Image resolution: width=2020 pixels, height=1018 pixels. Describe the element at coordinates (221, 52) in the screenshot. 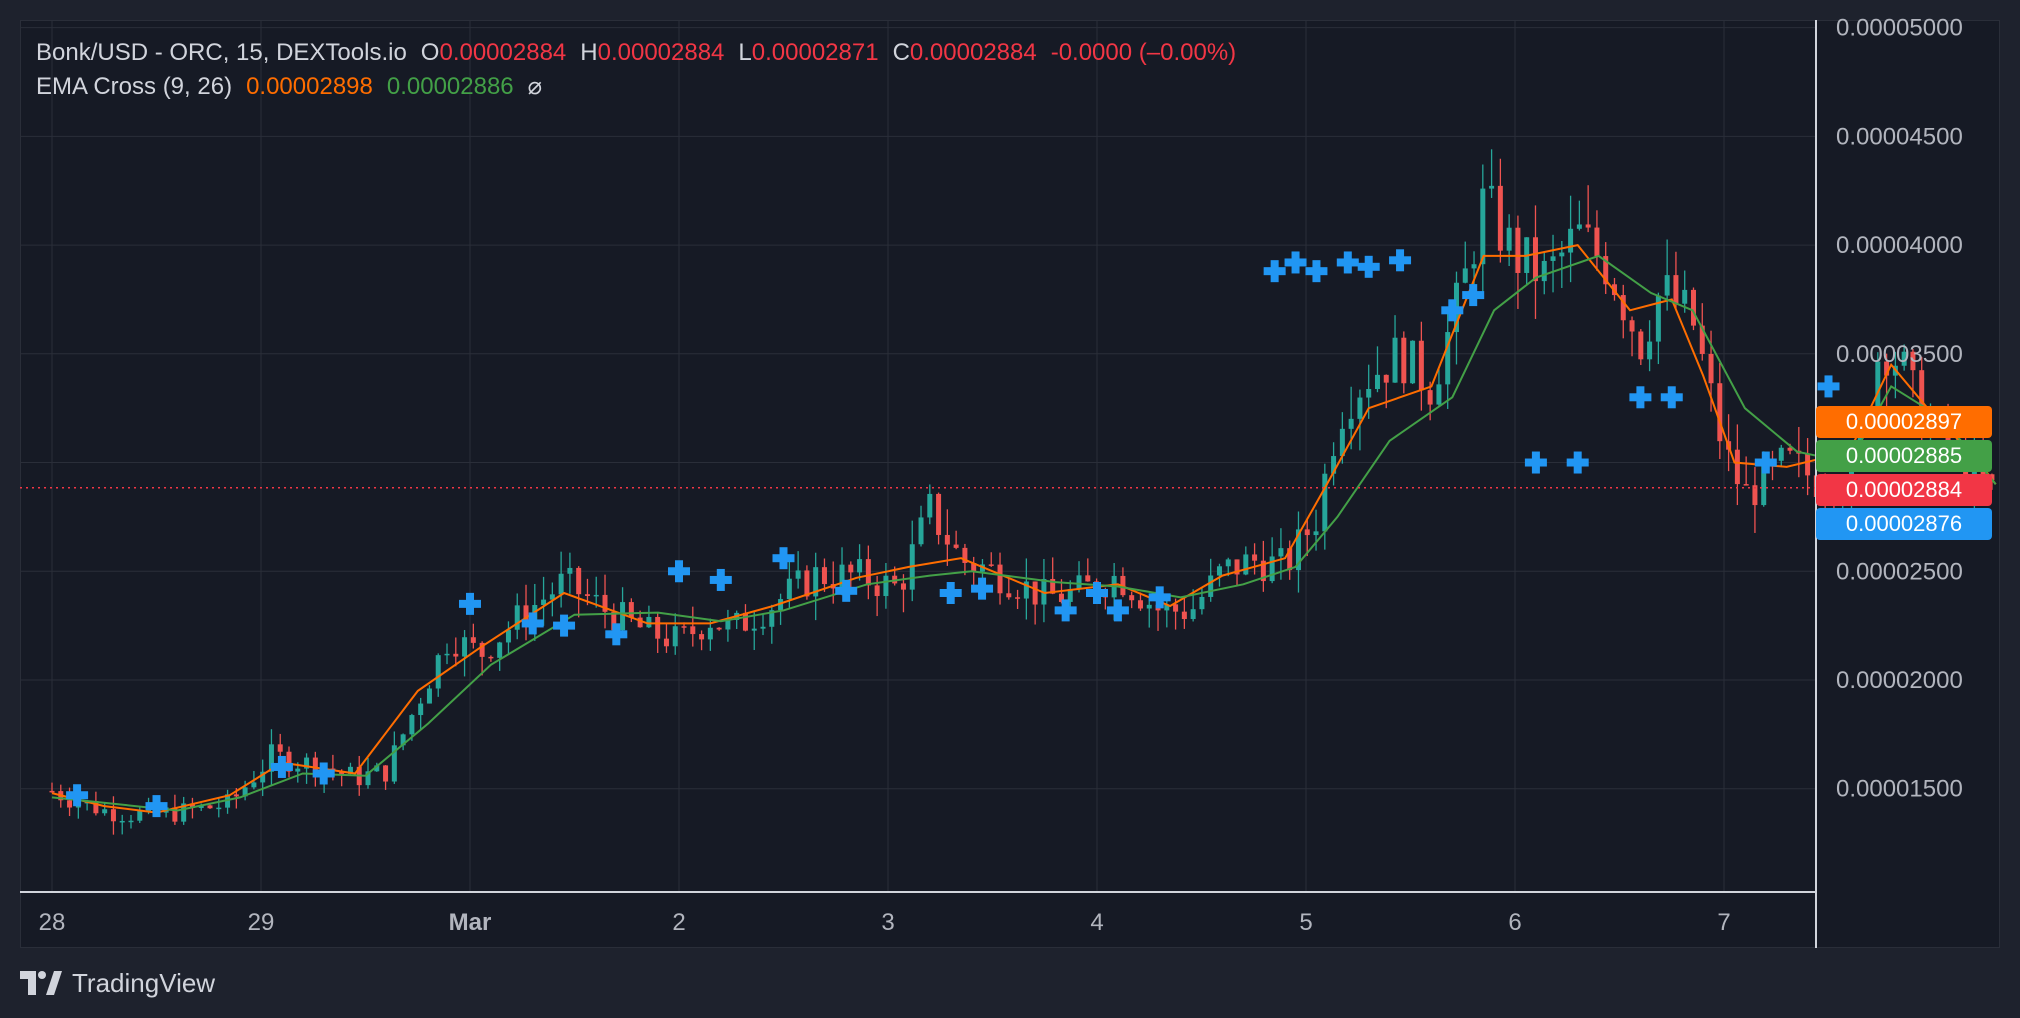

I see `symbol-label: Bonk/USD - ORC, 15, DEXTools.io` at that location.